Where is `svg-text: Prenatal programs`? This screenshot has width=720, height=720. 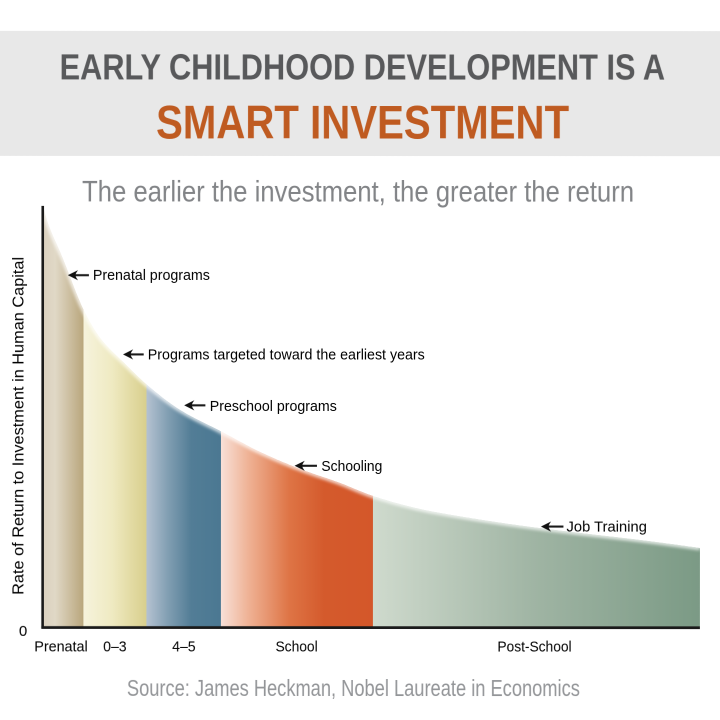 svg-text: Prenatal programs is located at coordinates (151, 275).